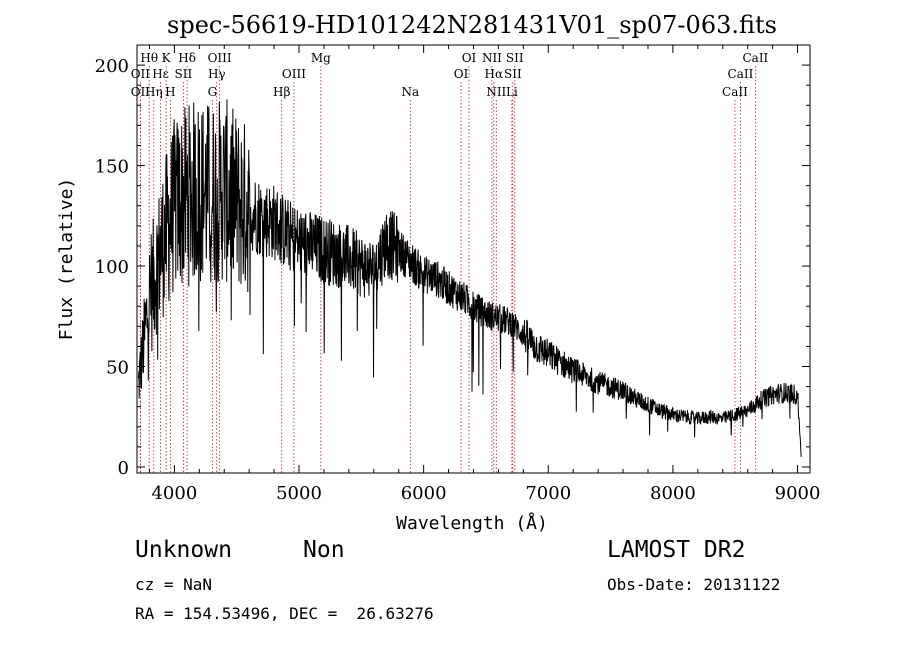 The image size is (900, 649). What do you see at coordinates (170, 92) in the screenshot?
I see `line-marker-label: H` at bounding box center [170, 92].